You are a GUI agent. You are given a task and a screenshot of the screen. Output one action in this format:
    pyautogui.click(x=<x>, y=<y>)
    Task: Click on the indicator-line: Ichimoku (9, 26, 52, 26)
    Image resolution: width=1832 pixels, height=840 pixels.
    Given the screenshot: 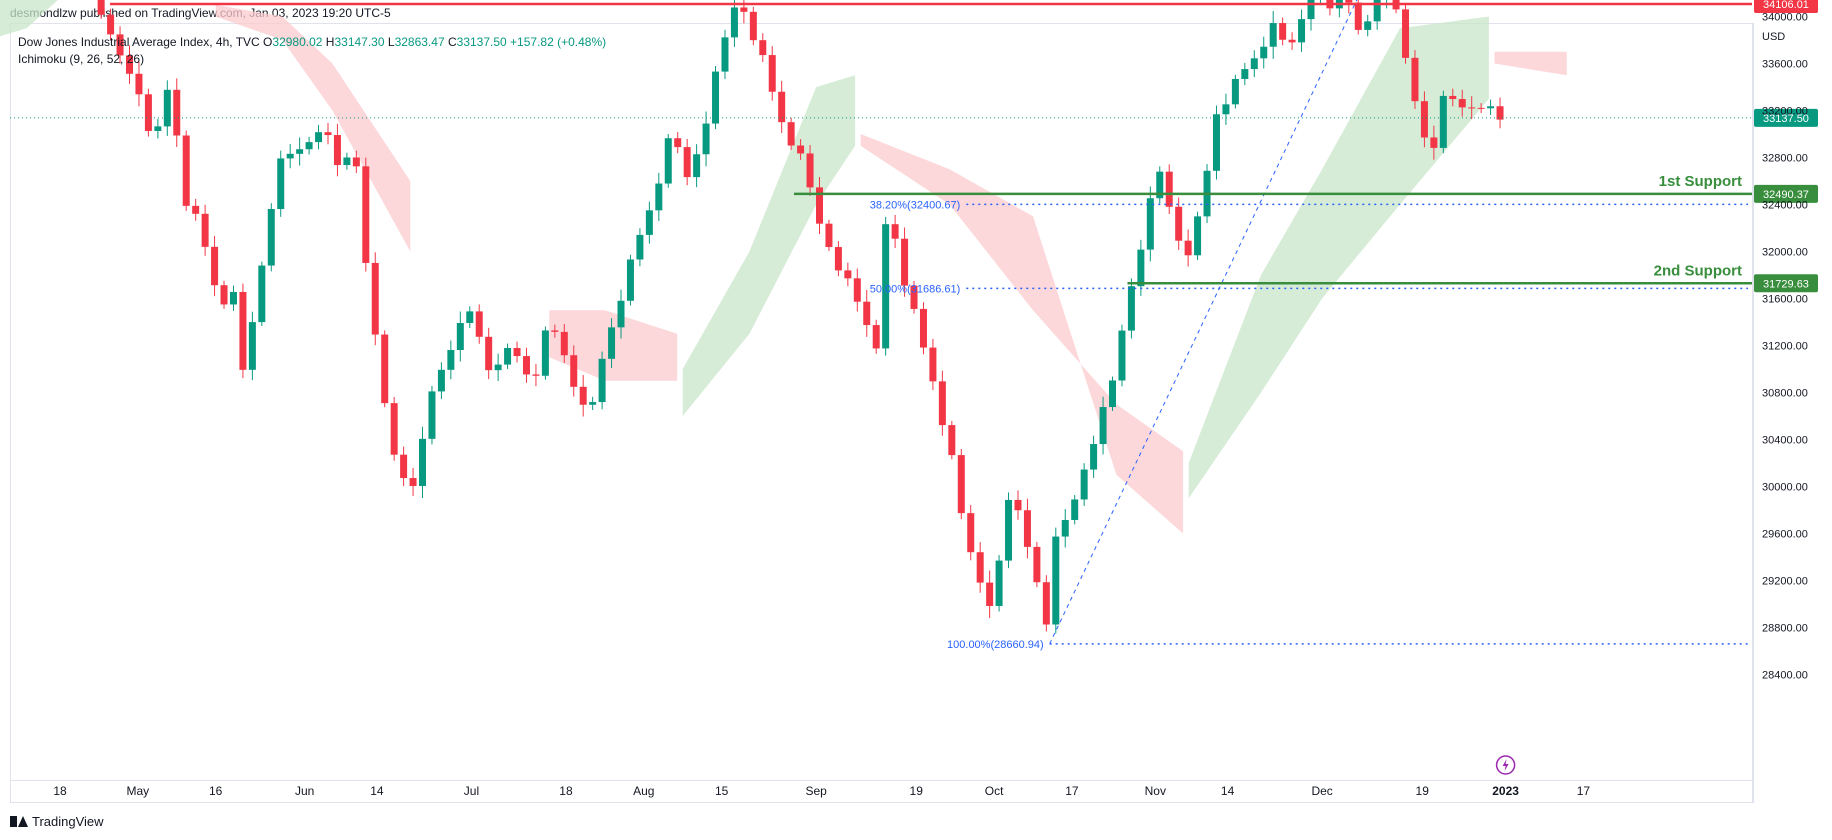 What is the action you would take?
    pyautogui.click(x=312, y=59)
    